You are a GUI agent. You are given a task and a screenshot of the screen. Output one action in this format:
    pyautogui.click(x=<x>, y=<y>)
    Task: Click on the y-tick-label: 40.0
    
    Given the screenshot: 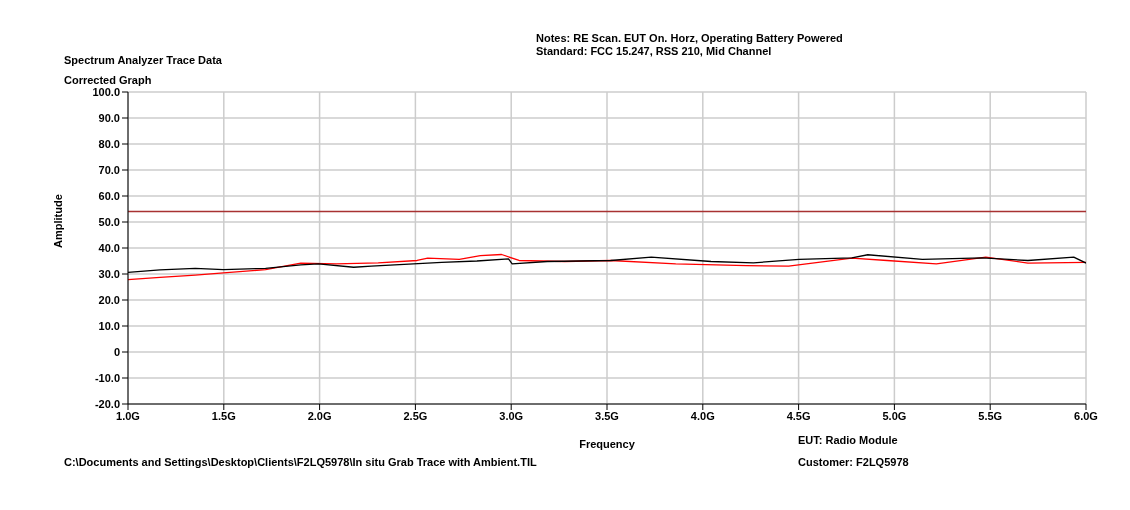 What is the action you would take?
    pyautogui.click(x=109, y=247)
    